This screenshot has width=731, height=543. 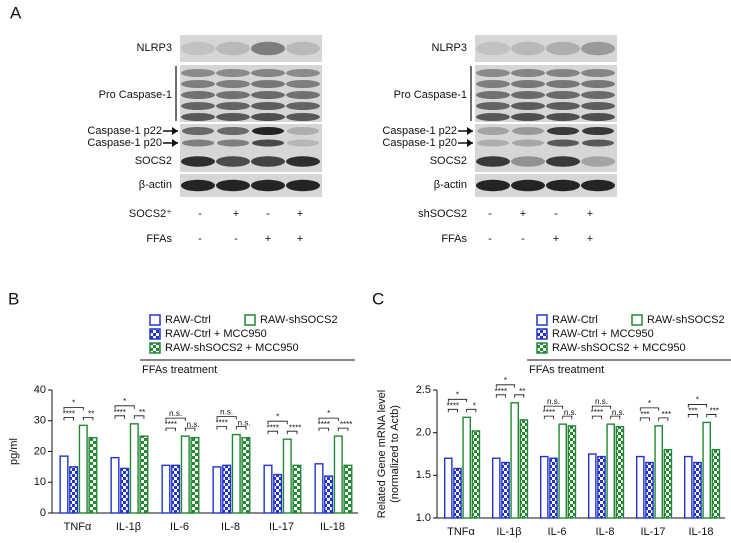 What do you see at coordinates (449, 48) in the screenshot?
I see `blot-row-label: NLRP3` at bounding box center [449, 48].